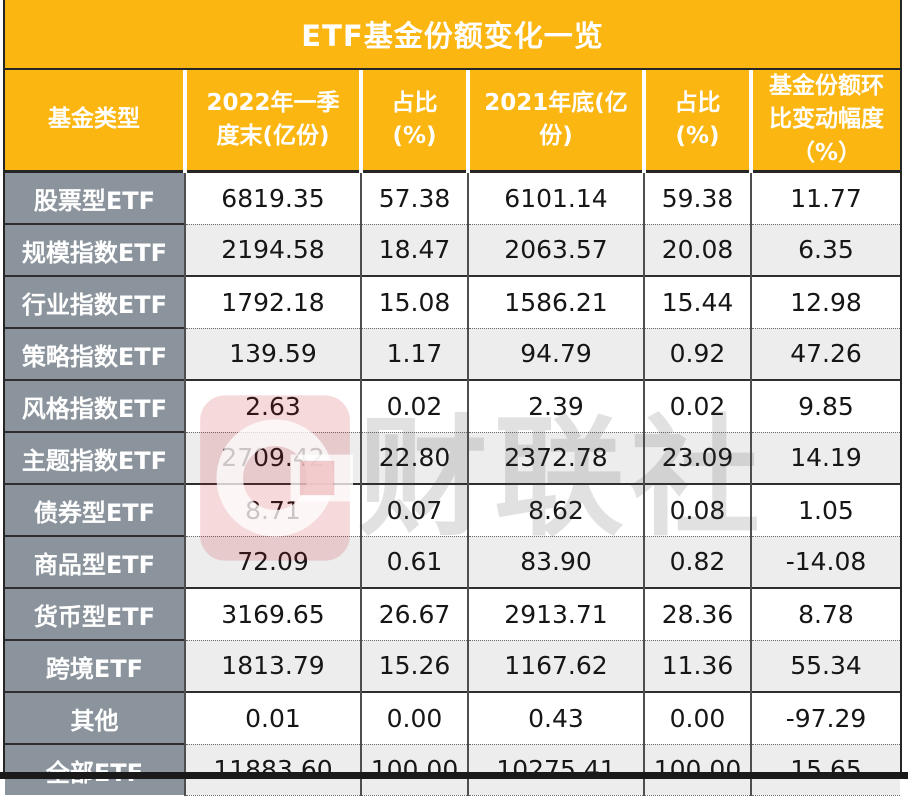 The height and width of the screenshot is (796, 908). I want to click on value-cell: 0.08, so click(697, 510).